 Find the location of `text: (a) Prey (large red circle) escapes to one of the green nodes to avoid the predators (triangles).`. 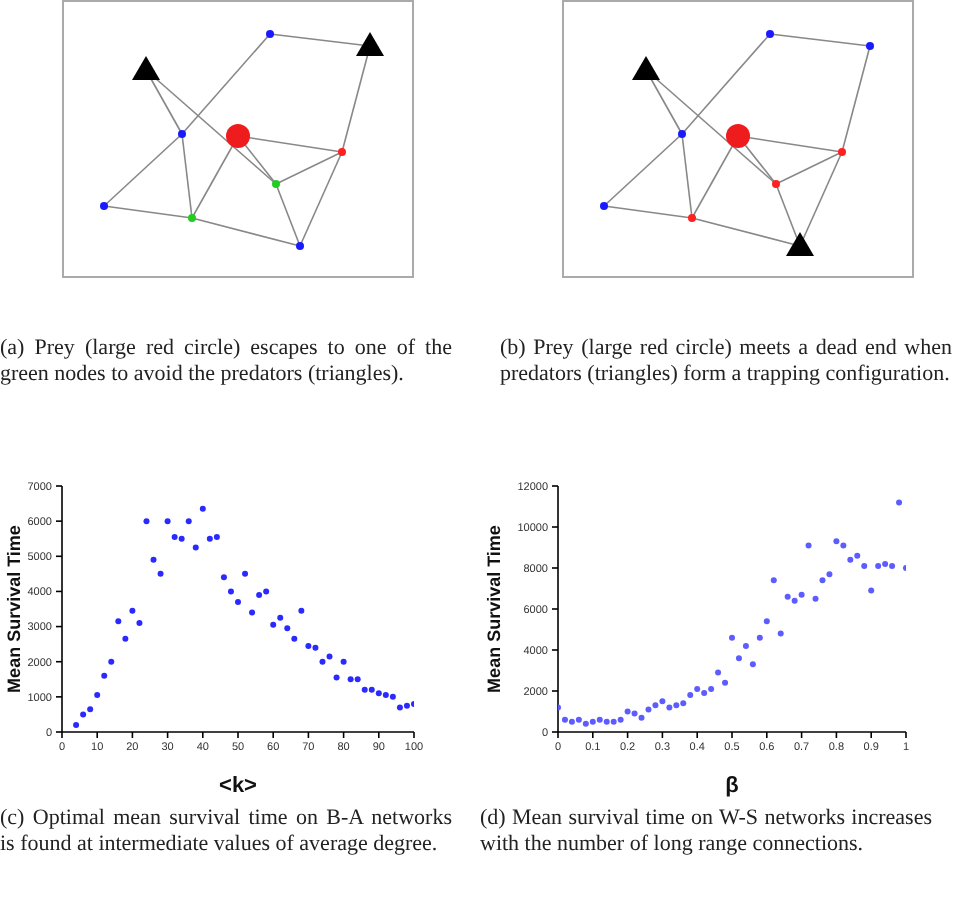

text: (a) Prey (large red circle) escapes to one of the green nodes to avoid the predators (triangles). is located at coordinates (226, 362).